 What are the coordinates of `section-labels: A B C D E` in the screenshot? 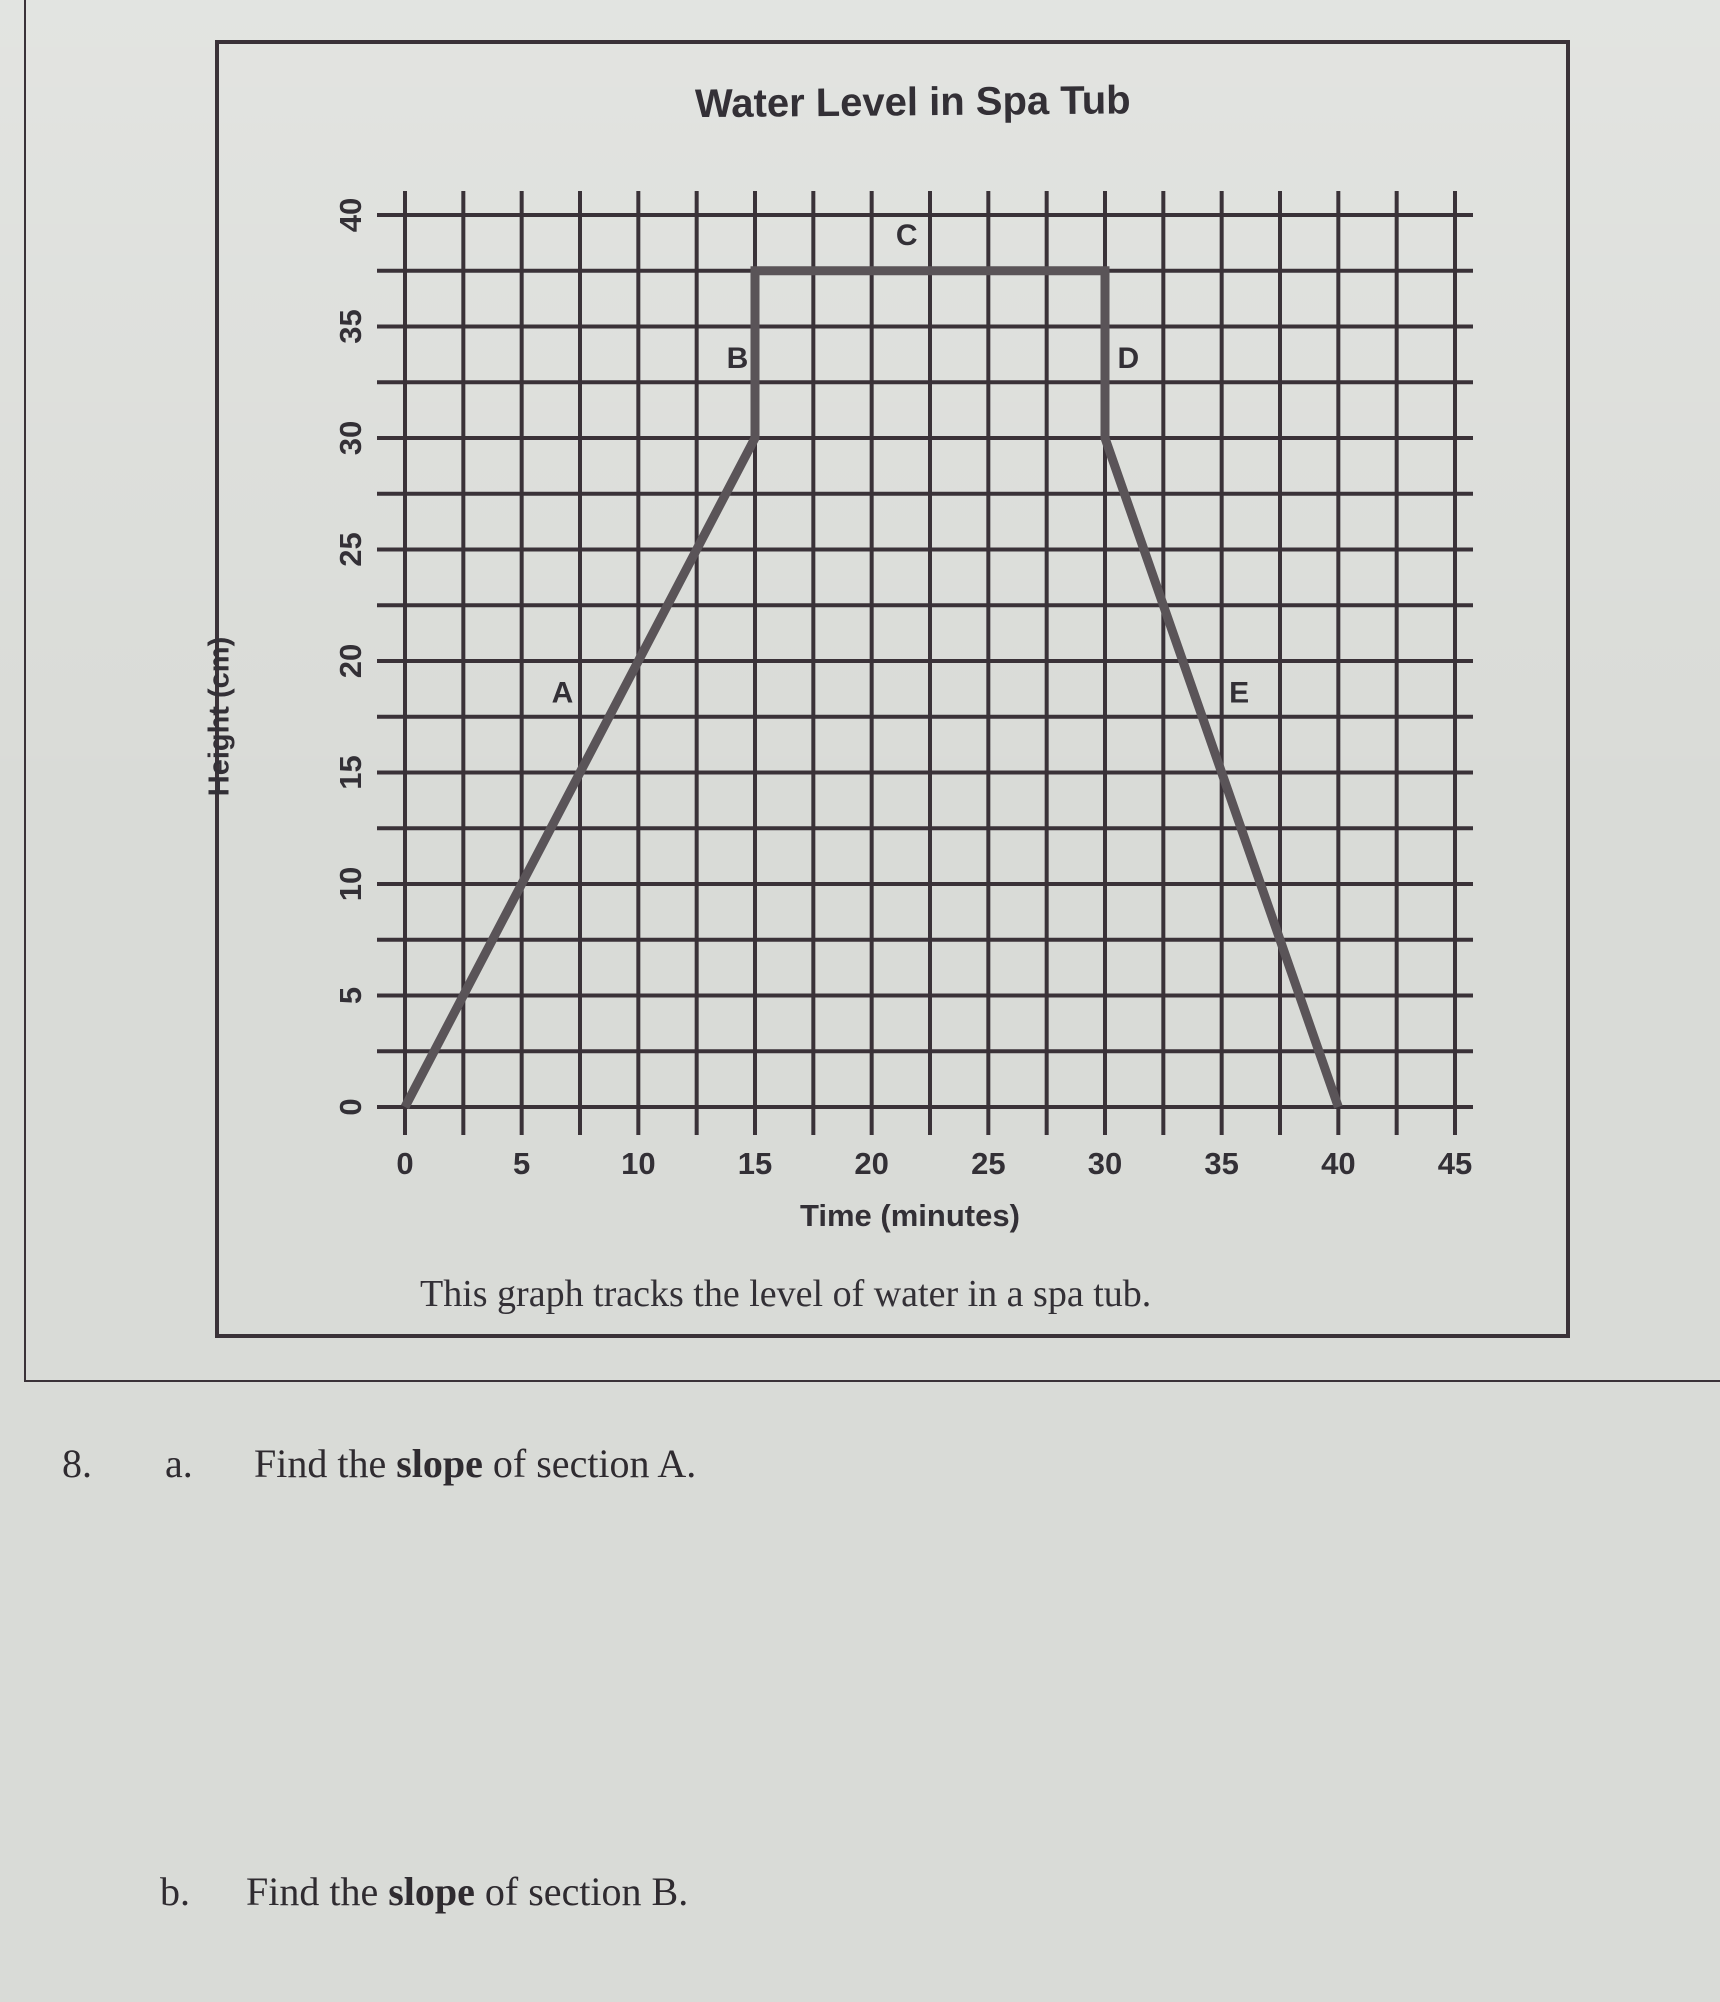 It's located at (901, 464).